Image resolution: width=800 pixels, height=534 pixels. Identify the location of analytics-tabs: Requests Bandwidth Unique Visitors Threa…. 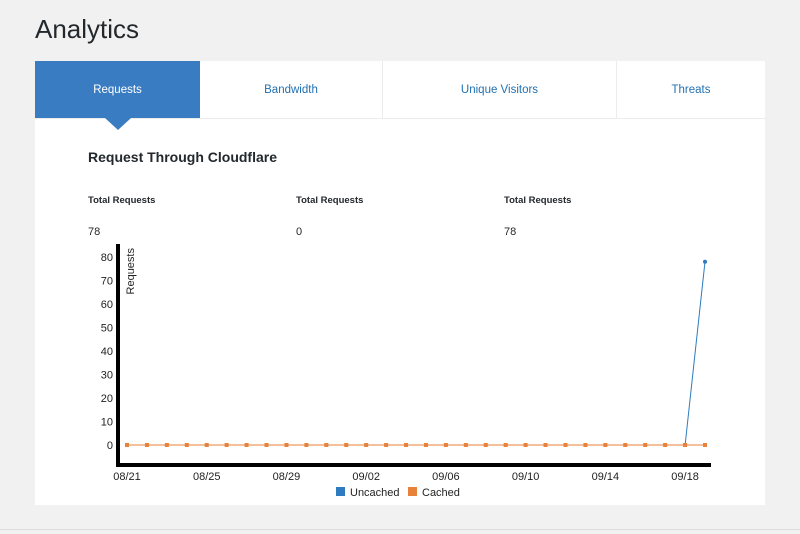
(400, 90).